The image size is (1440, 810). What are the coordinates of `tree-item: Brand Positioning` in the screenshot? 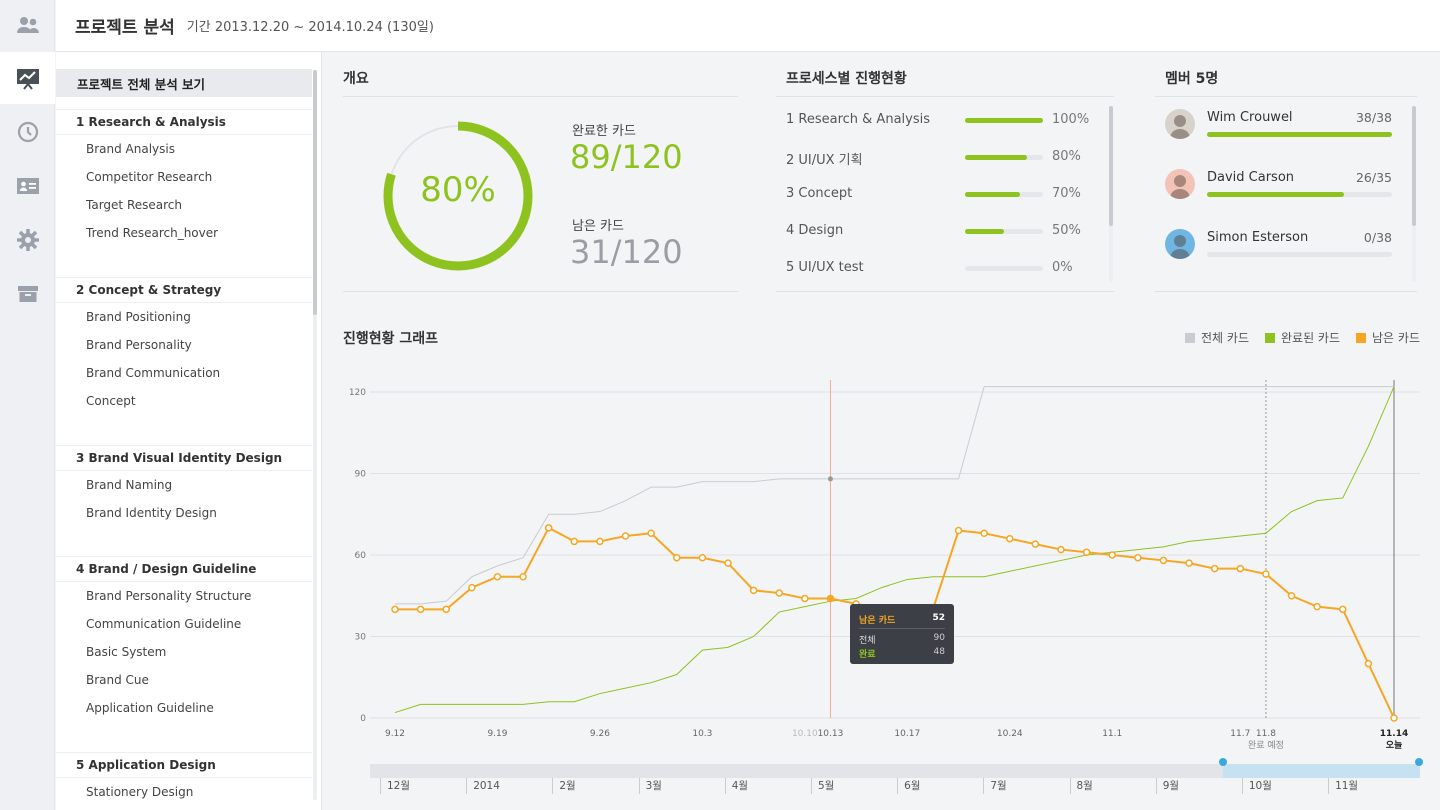 It's located at (138, 317).